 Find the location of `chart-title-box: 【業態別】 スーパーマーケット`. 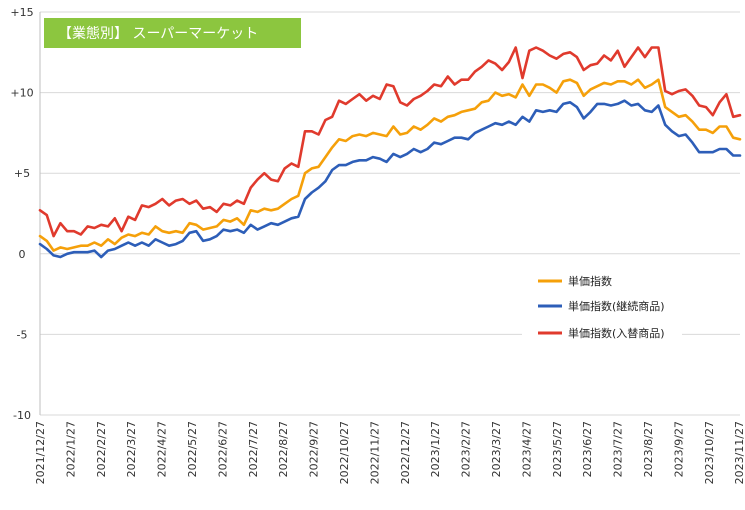

chart-title-box: 【業態別】 スーパーマーケット is located at coordinates (172, 33).